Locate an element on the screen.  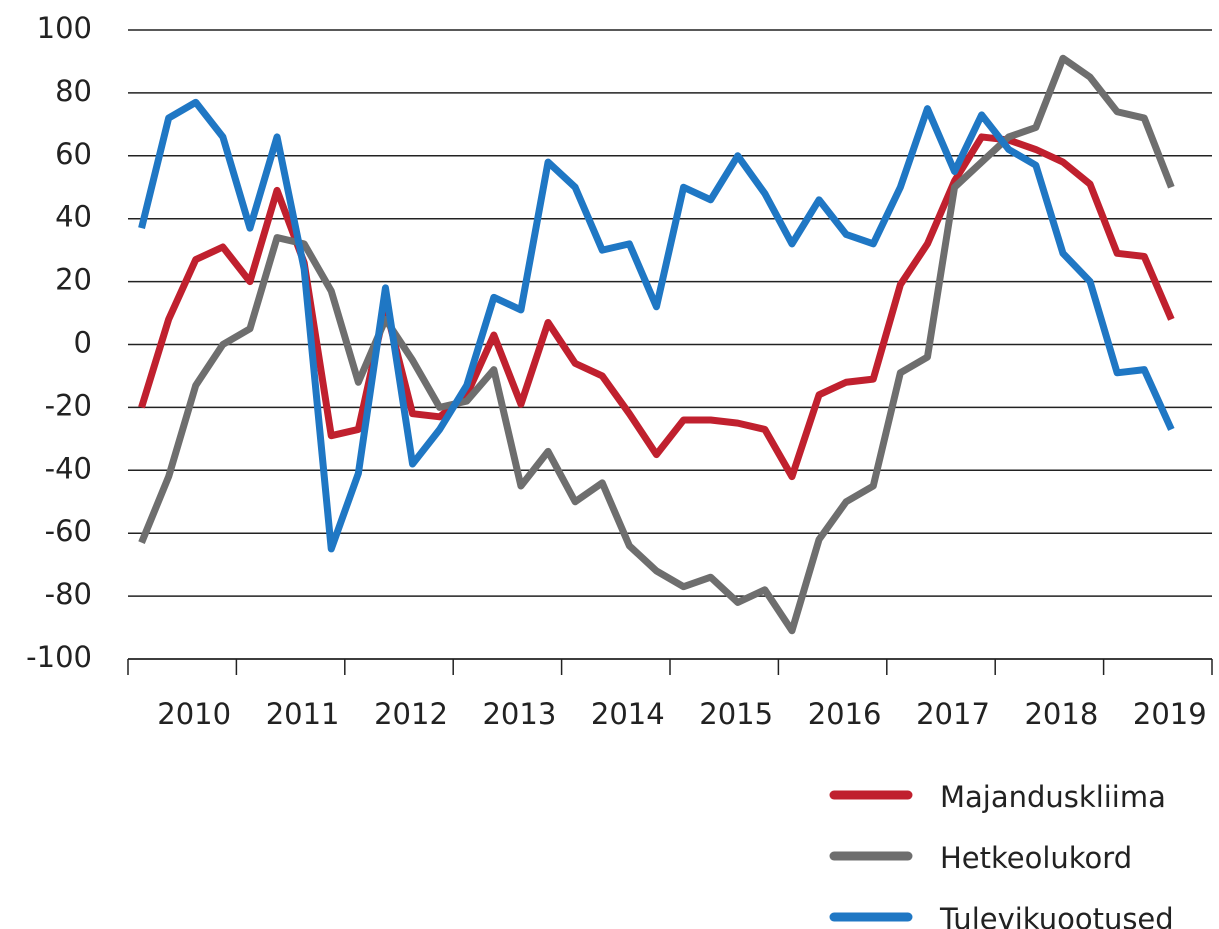
y-tick-label: 80 is located at coordinates (73, 91).